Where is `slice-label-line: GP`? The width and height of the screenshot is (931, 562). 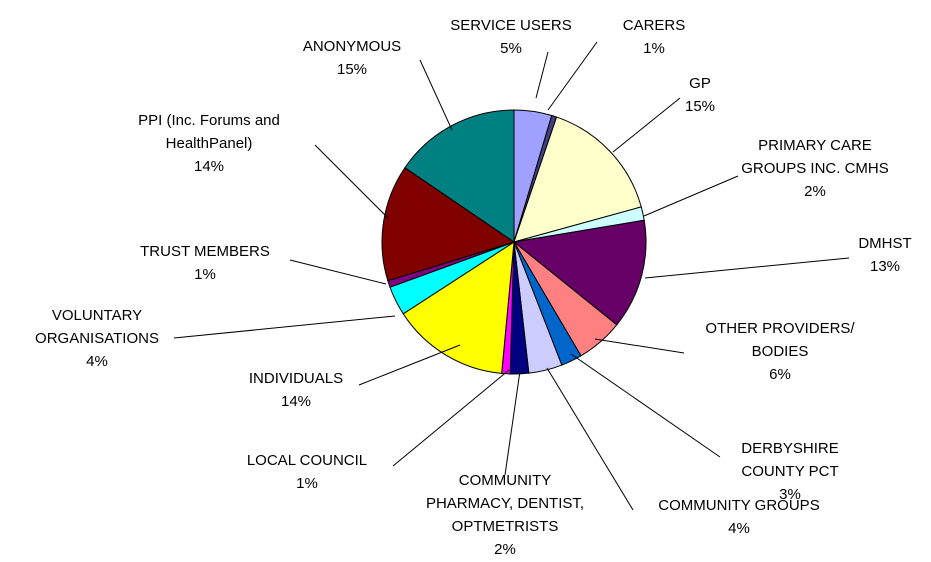
slice-label-line: GP is located at coordinates (700, 83).